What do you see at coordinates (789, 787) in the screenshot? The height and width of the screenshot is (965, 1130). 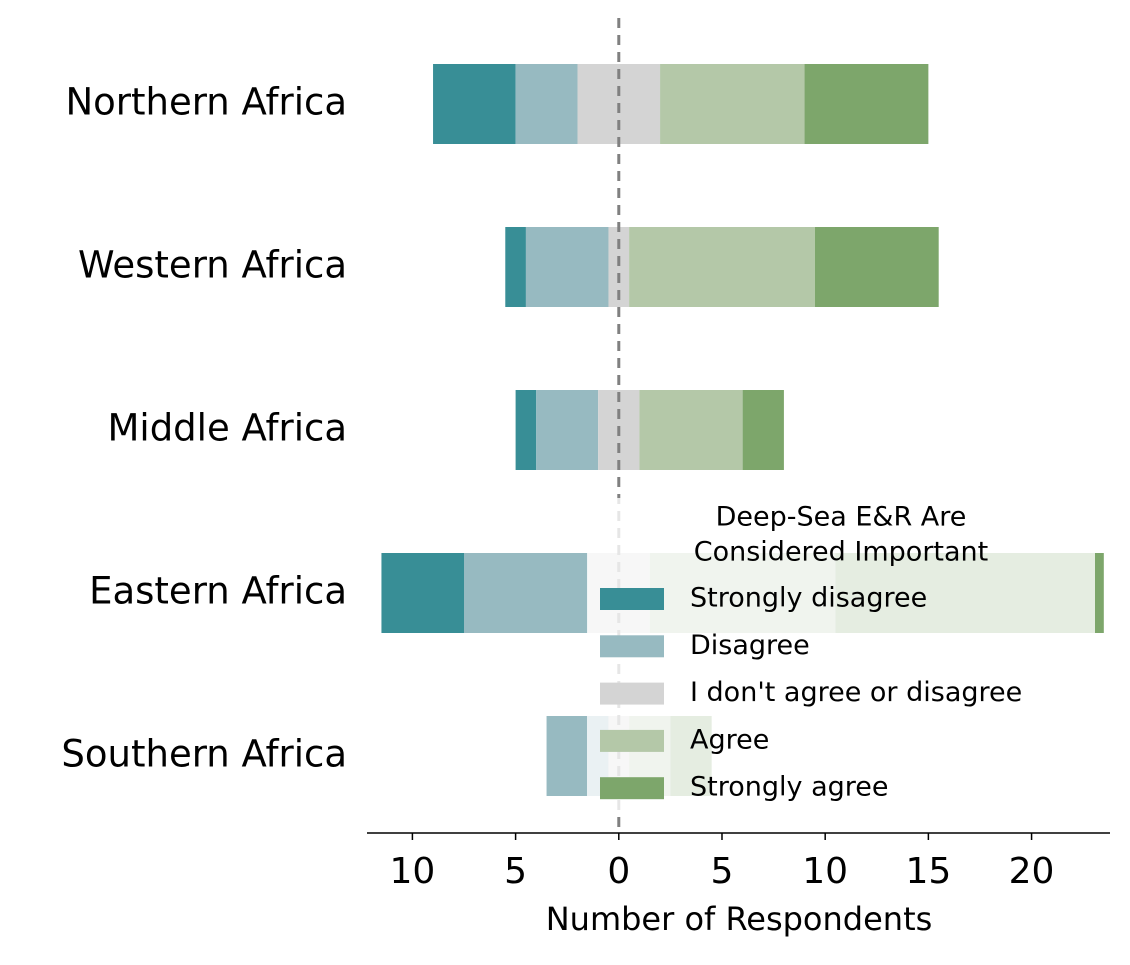 I see `legend-label: Strongly agree` at bounding box center [789, 787].